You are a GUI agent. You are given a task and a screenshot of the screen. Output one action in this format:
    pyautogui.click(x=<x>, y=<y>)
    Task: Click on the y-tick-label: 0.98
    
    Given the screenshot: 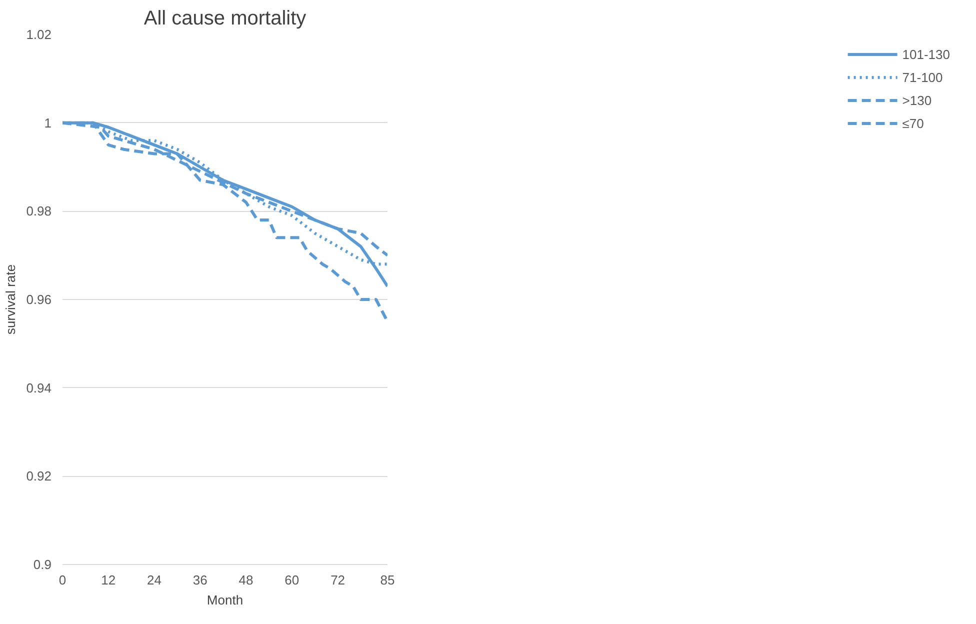 What is the action you would take?
    pyautogui.click(x=39, y=211)
    